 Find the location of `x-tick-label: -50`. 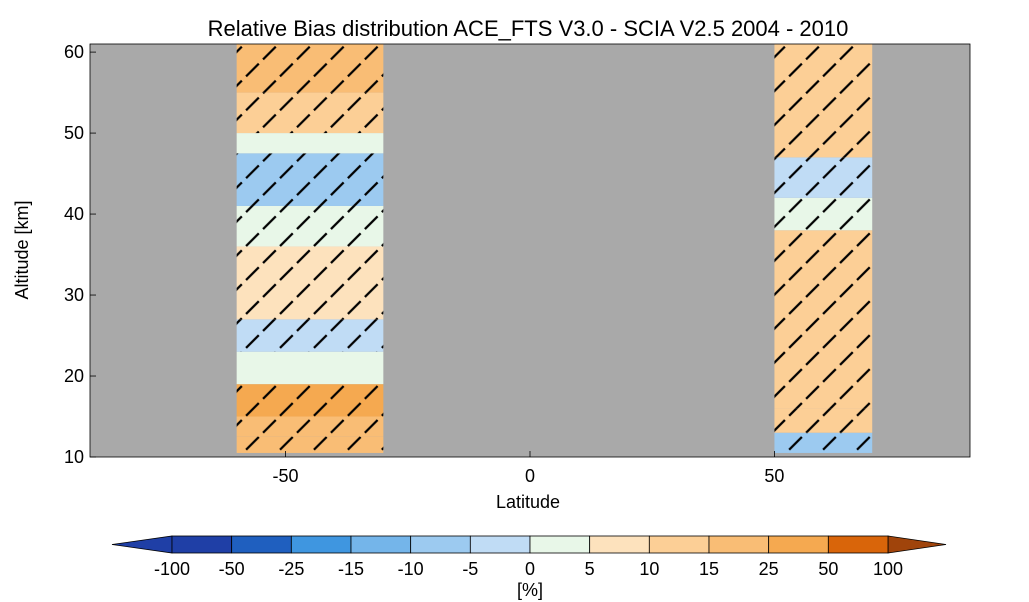

x-tick-label: -50 is located at coordinates (286, 476).